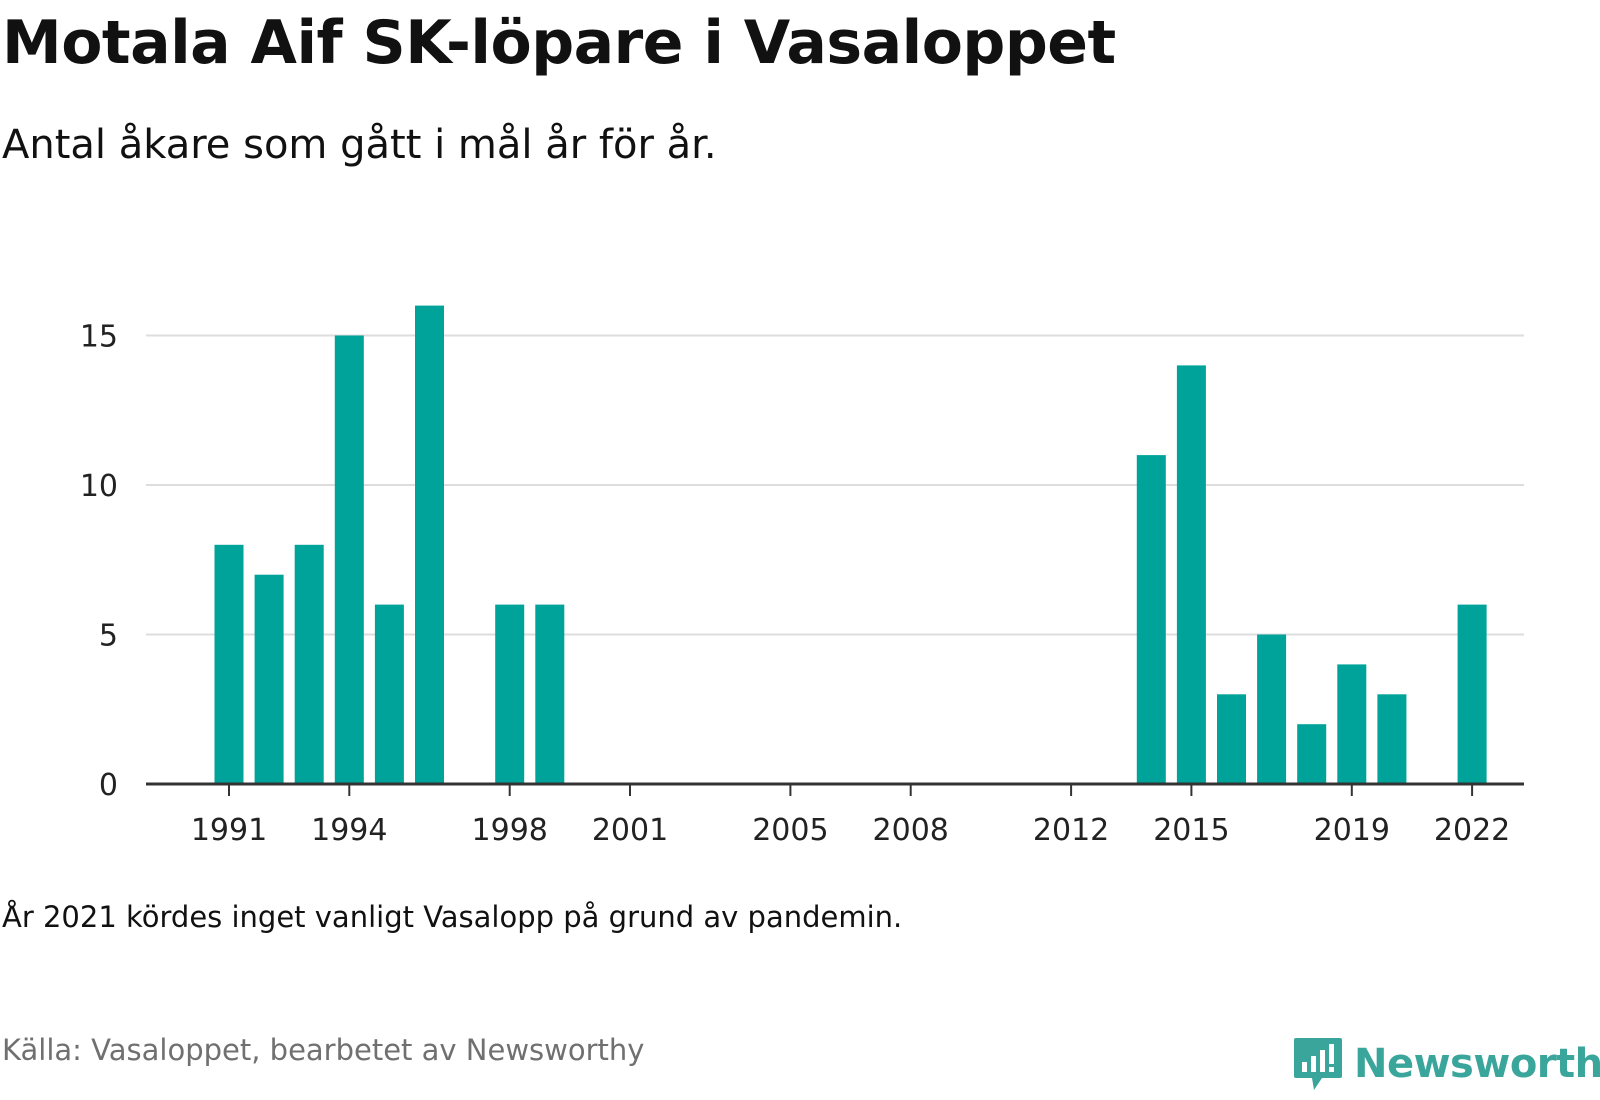 The width and height of the screenshot is (1600, 1100). I want to click on newsworthy-logo: Newsworthy, so click(1446, 1064).